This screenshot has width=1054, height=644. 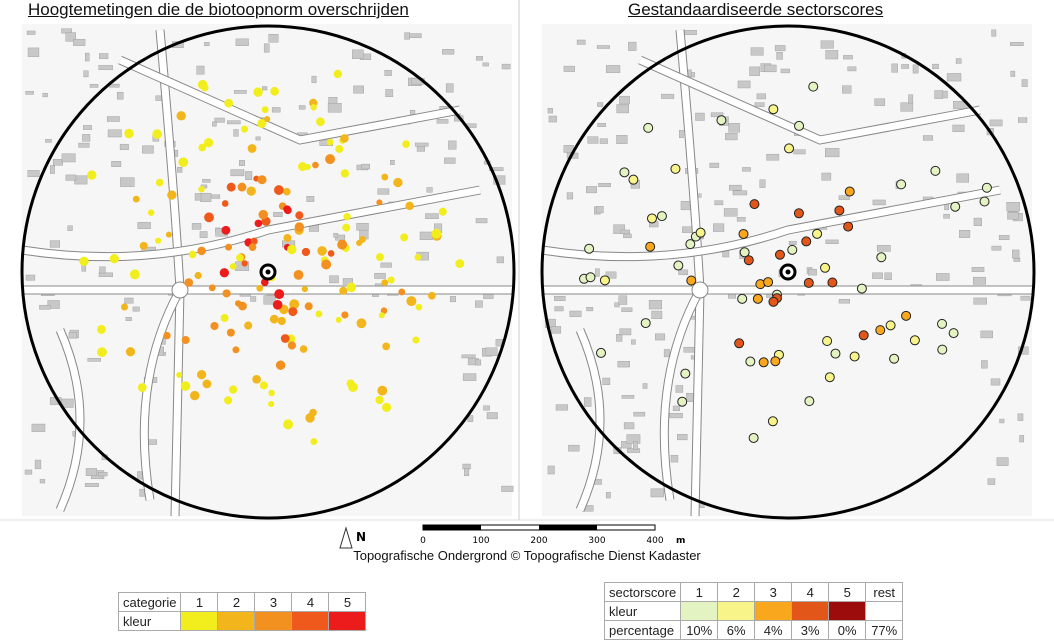 I want to click on legend-percentage: 3%, so click(x=810, y=630).